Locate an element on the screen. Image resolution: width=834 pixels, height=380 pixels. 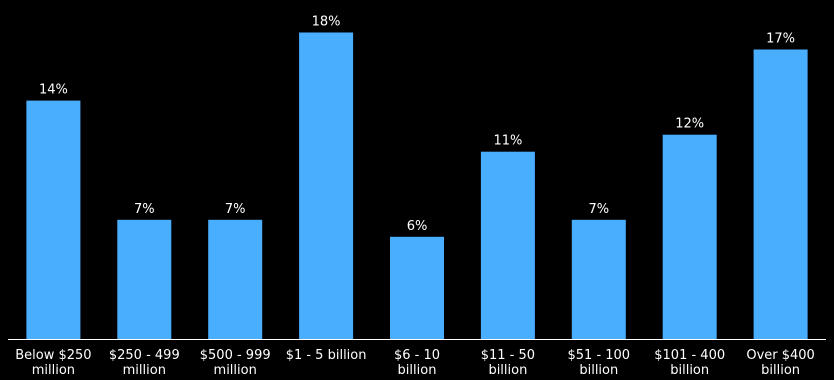
data-label-7: 7% is located at coordinates (598, 209).